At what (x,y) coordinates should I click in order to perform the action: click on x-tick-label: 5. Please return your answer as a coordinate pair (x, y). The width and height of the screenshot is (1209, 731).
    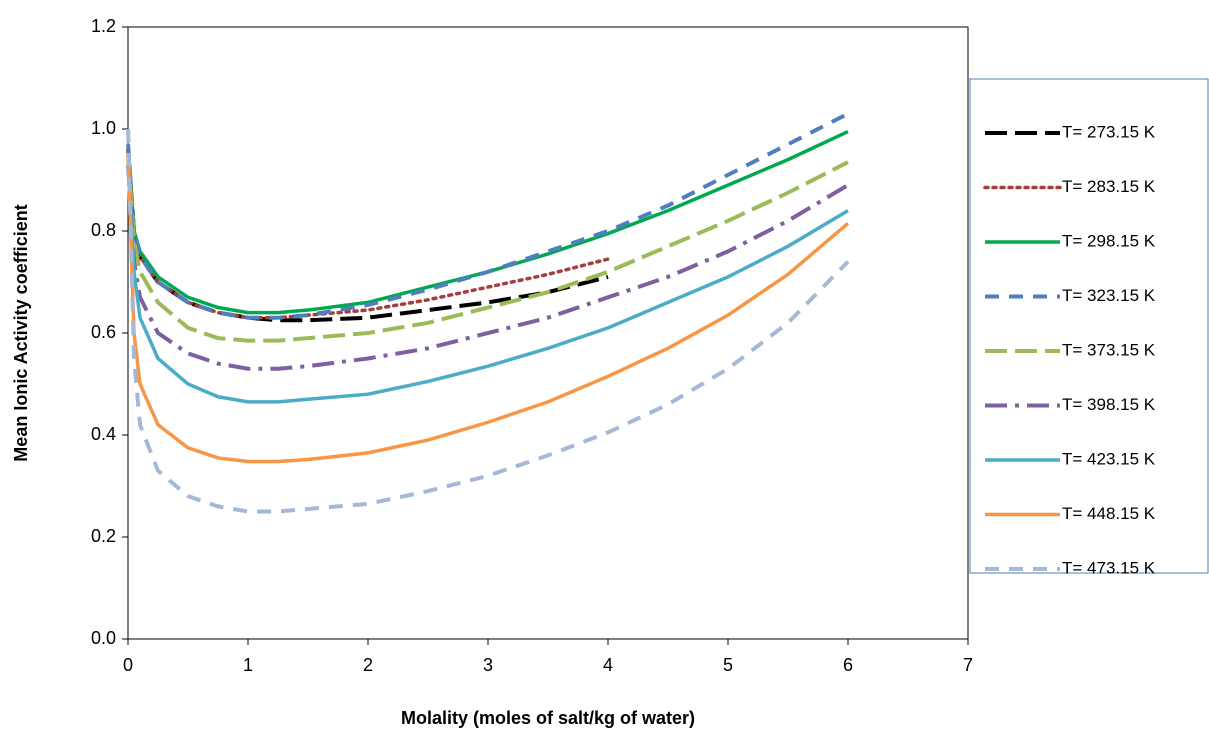
    Looking at the image, I should click on (728, 665).